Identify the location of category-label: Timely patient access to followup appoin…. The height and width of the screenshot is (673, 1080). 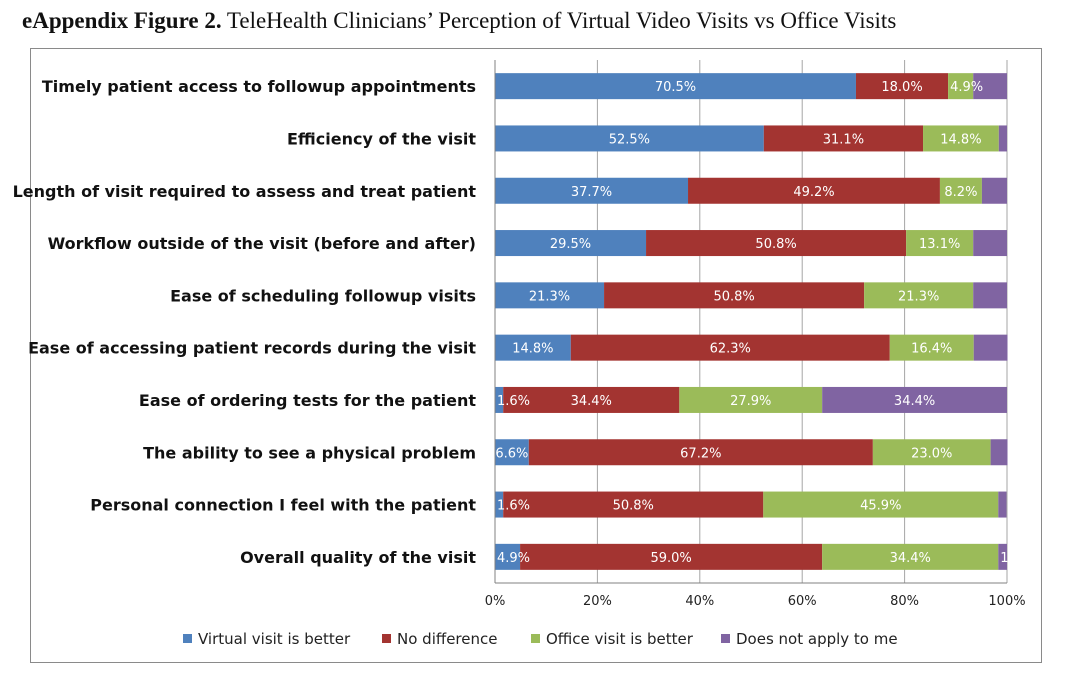
(259, 86).